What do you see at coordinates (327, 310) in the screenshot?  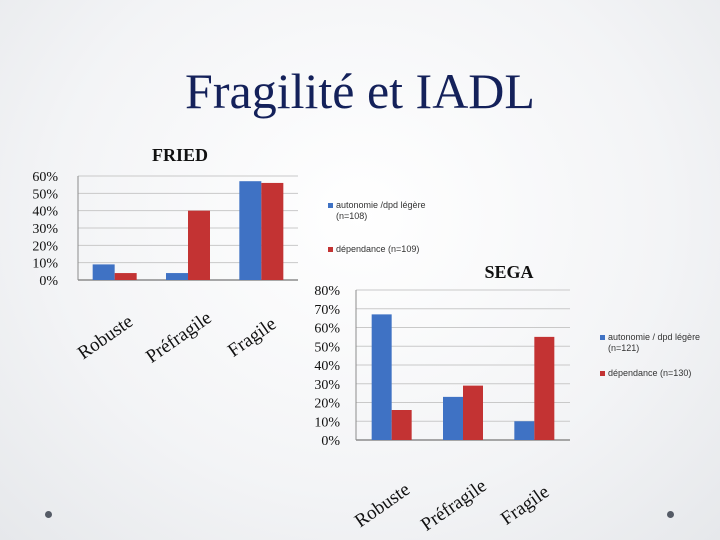 I see `y-tick-label: 70%` at bounding box center [327, 310].